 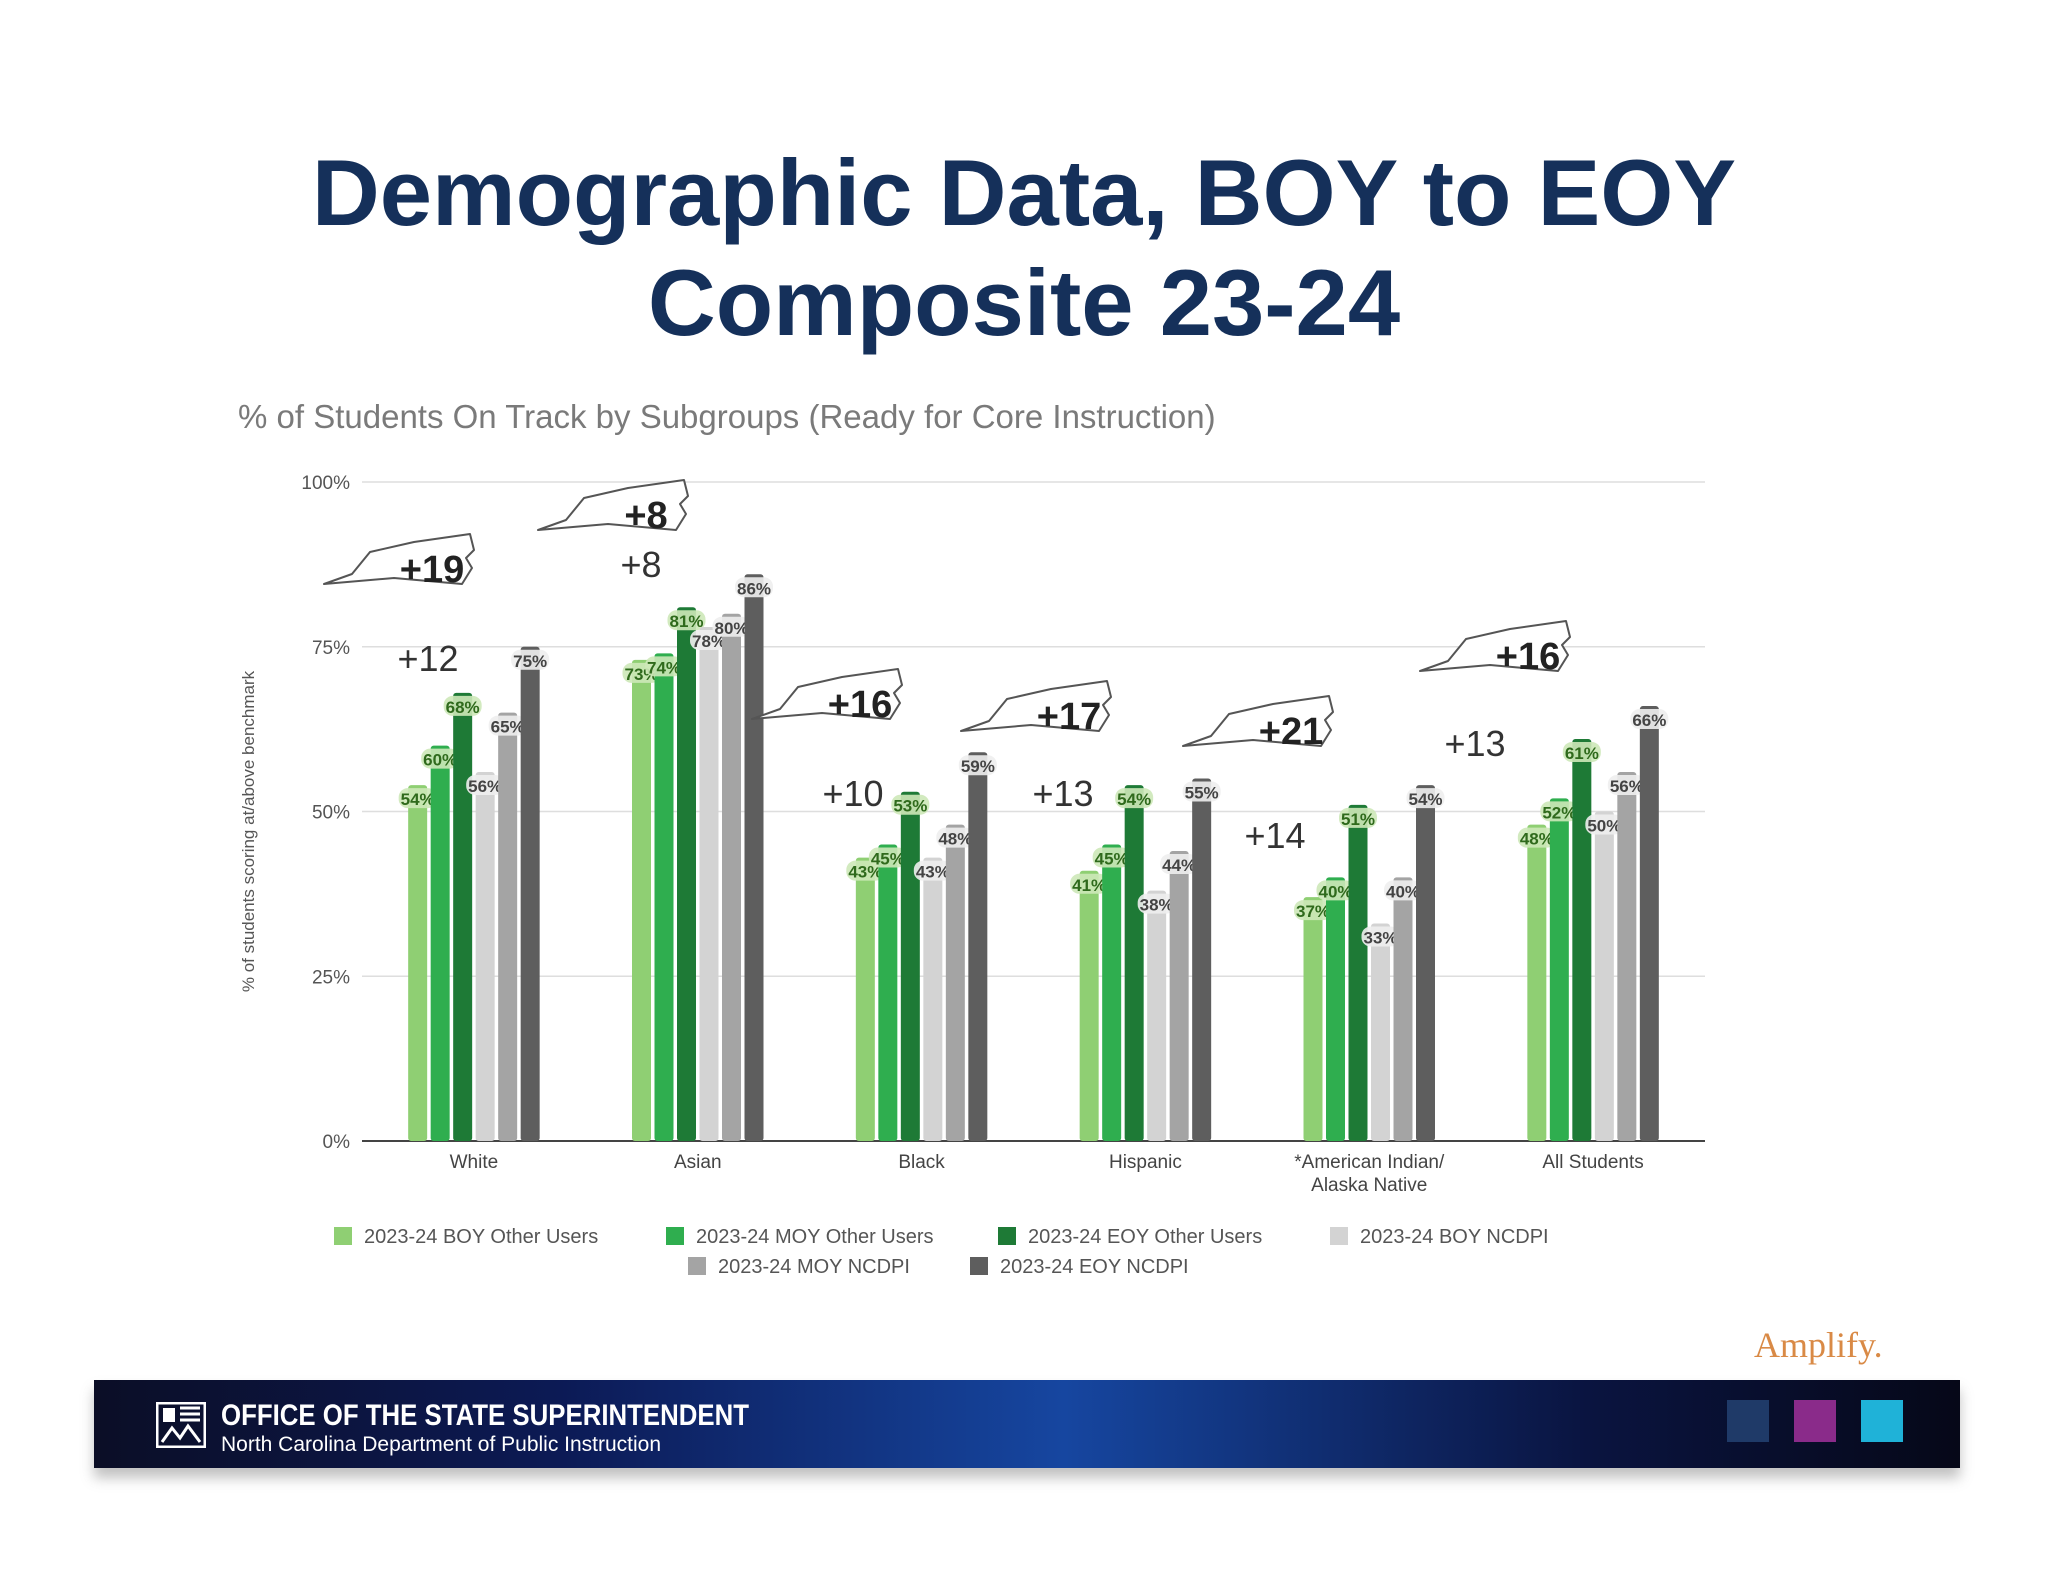 What do you see at coordinates (1157, 905) in the screenshot?
I see `data-label: 38%` at bounding box center [1157, 905].